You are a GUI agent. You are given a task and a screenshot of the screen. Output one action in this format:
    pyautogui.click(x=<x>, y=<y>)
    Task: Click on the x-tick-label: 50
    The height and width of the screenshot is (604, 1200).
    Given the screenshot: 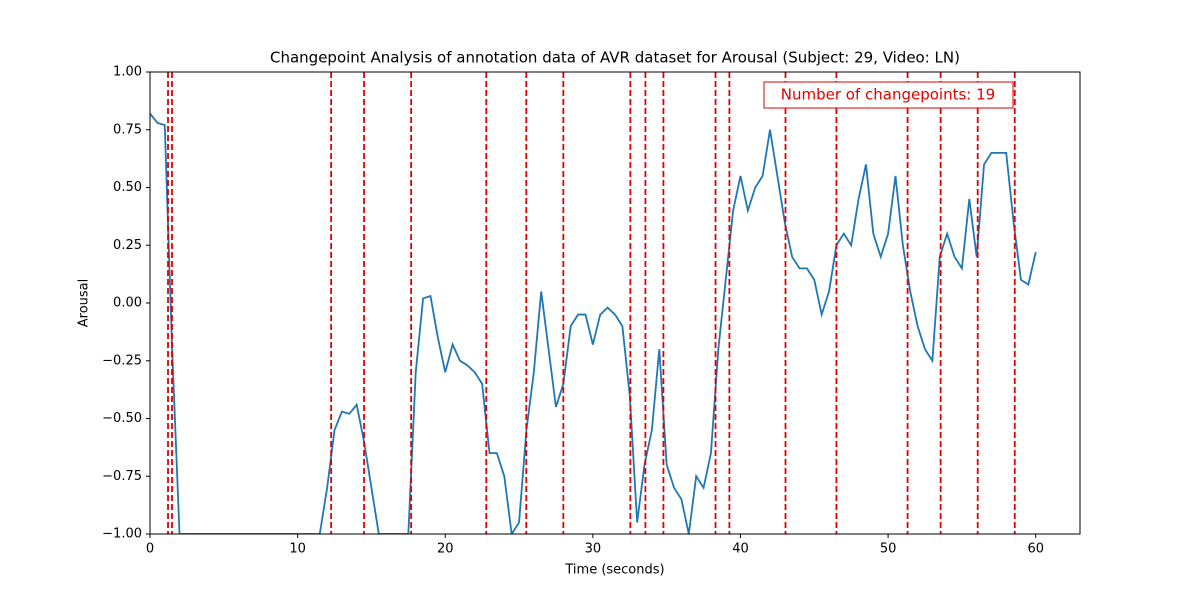 What is the action you would take?
    pyautogui.click(x=888, y=549)
    